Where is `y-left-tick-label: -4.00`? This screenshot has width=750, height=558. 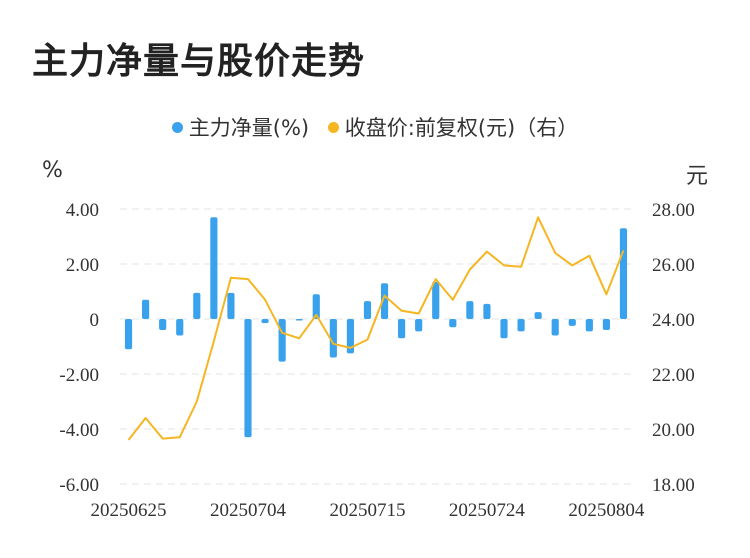 y-left-tick-label: -4.00 is located at coordinates (79, 430).